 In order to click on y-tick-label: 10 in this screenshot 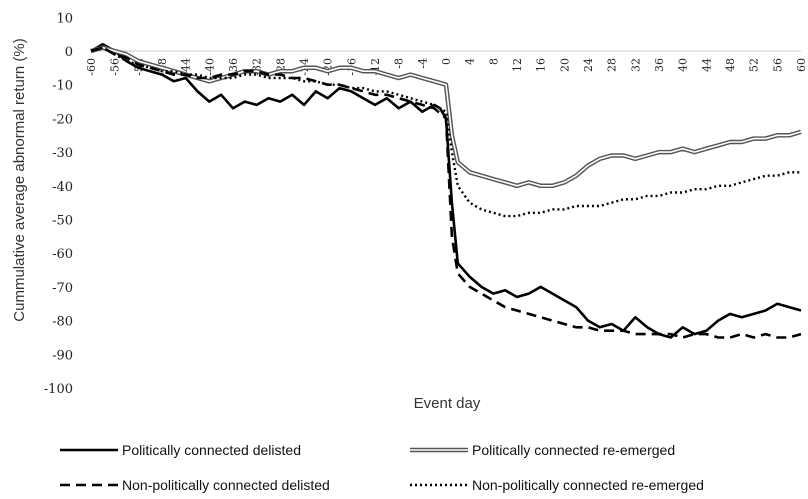, I will do `click(64, 18)`.